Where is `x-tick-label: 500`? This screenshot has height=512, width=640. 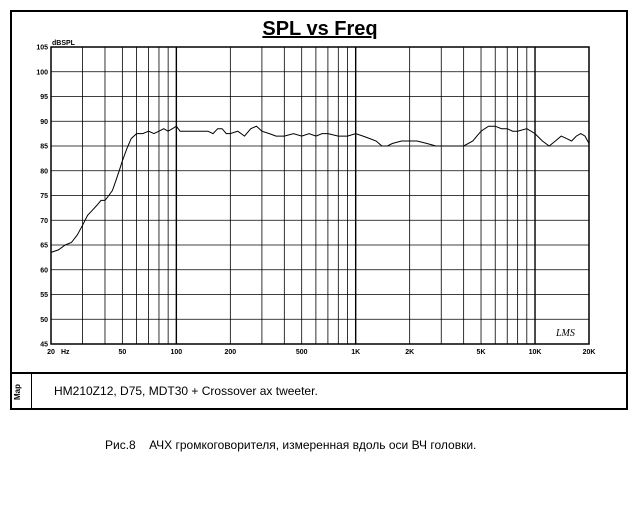 x-tick-label: 500 is located at coordinates (302, 352).